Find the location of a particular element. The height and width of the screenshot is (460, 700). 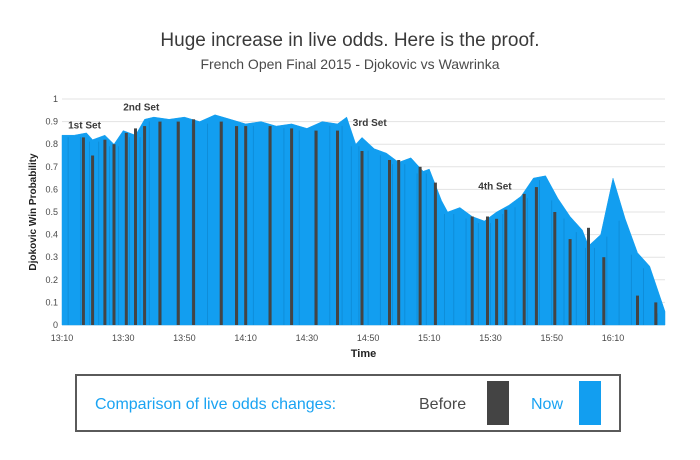

y-tick-label: 0.3 is located at coordinates (51, 257).